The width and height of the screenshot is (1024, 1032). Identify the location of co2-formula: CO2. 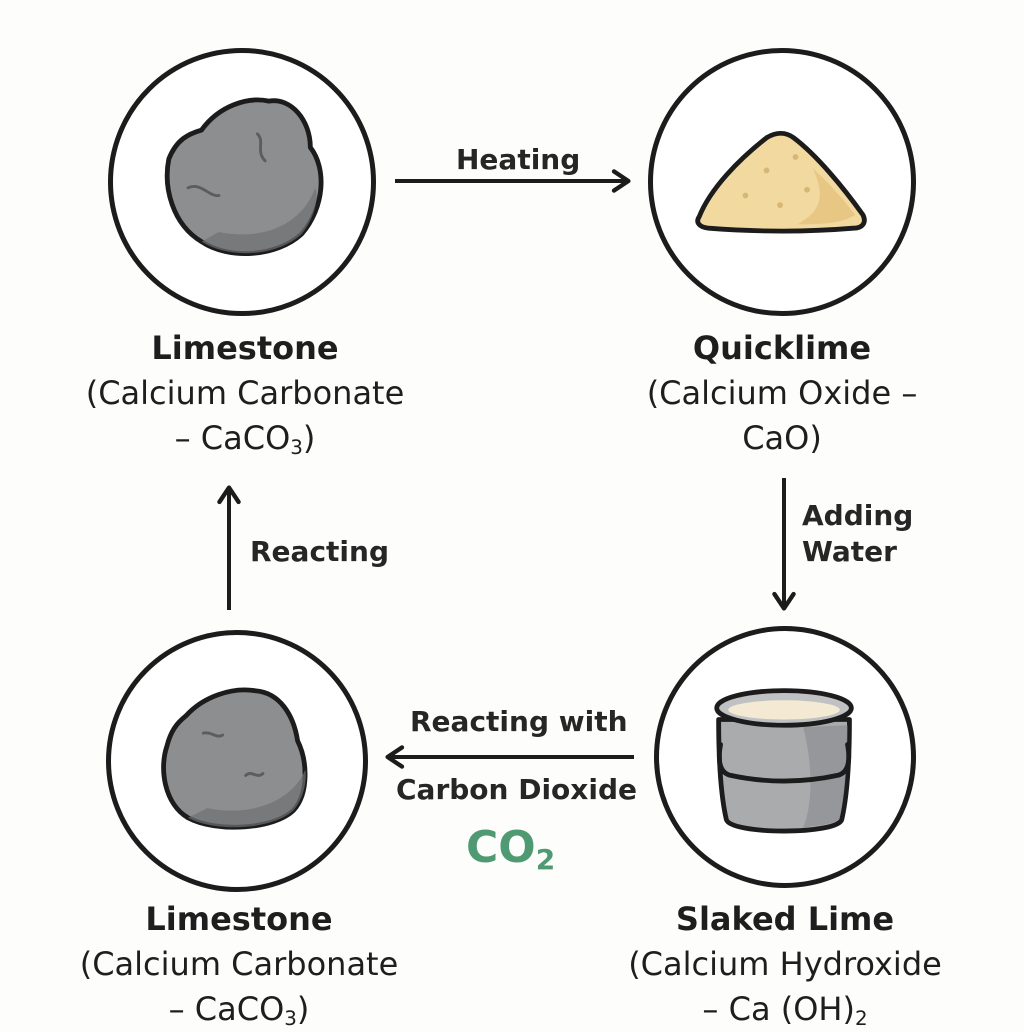
(510, 849).